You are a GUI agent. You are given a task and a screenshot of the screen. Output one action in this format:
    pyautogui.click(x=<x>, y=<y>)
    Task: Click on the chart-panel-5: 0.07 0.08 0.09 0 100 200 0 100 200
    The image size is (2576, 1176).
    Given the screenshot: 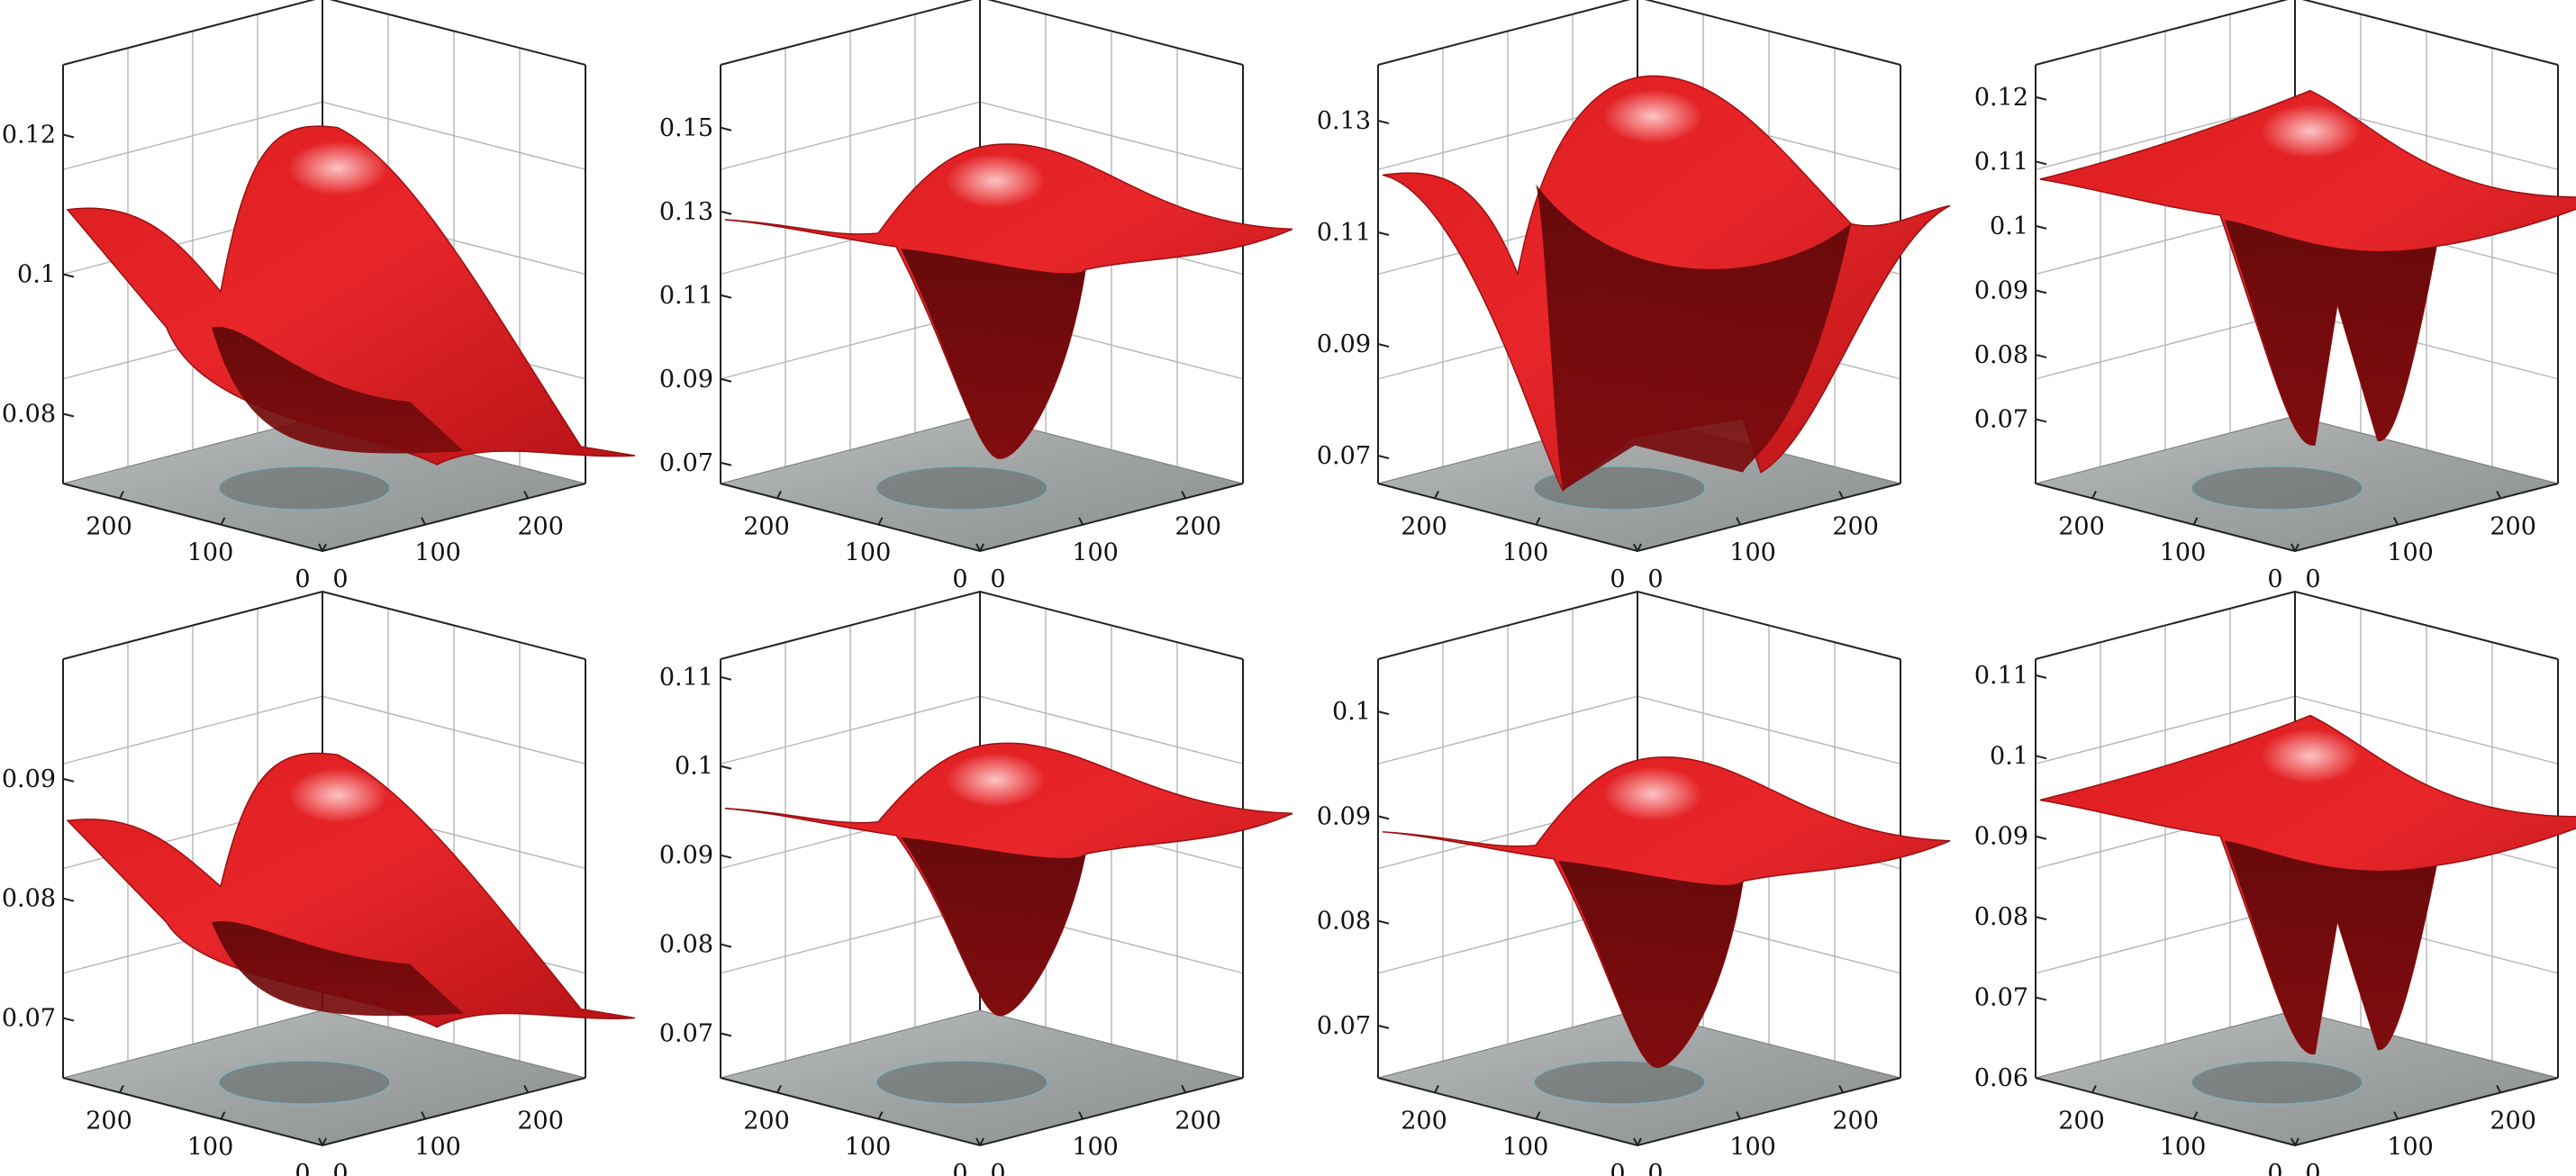 What is the action you would take?
    pyautogui.click(x=319, y=883)
    